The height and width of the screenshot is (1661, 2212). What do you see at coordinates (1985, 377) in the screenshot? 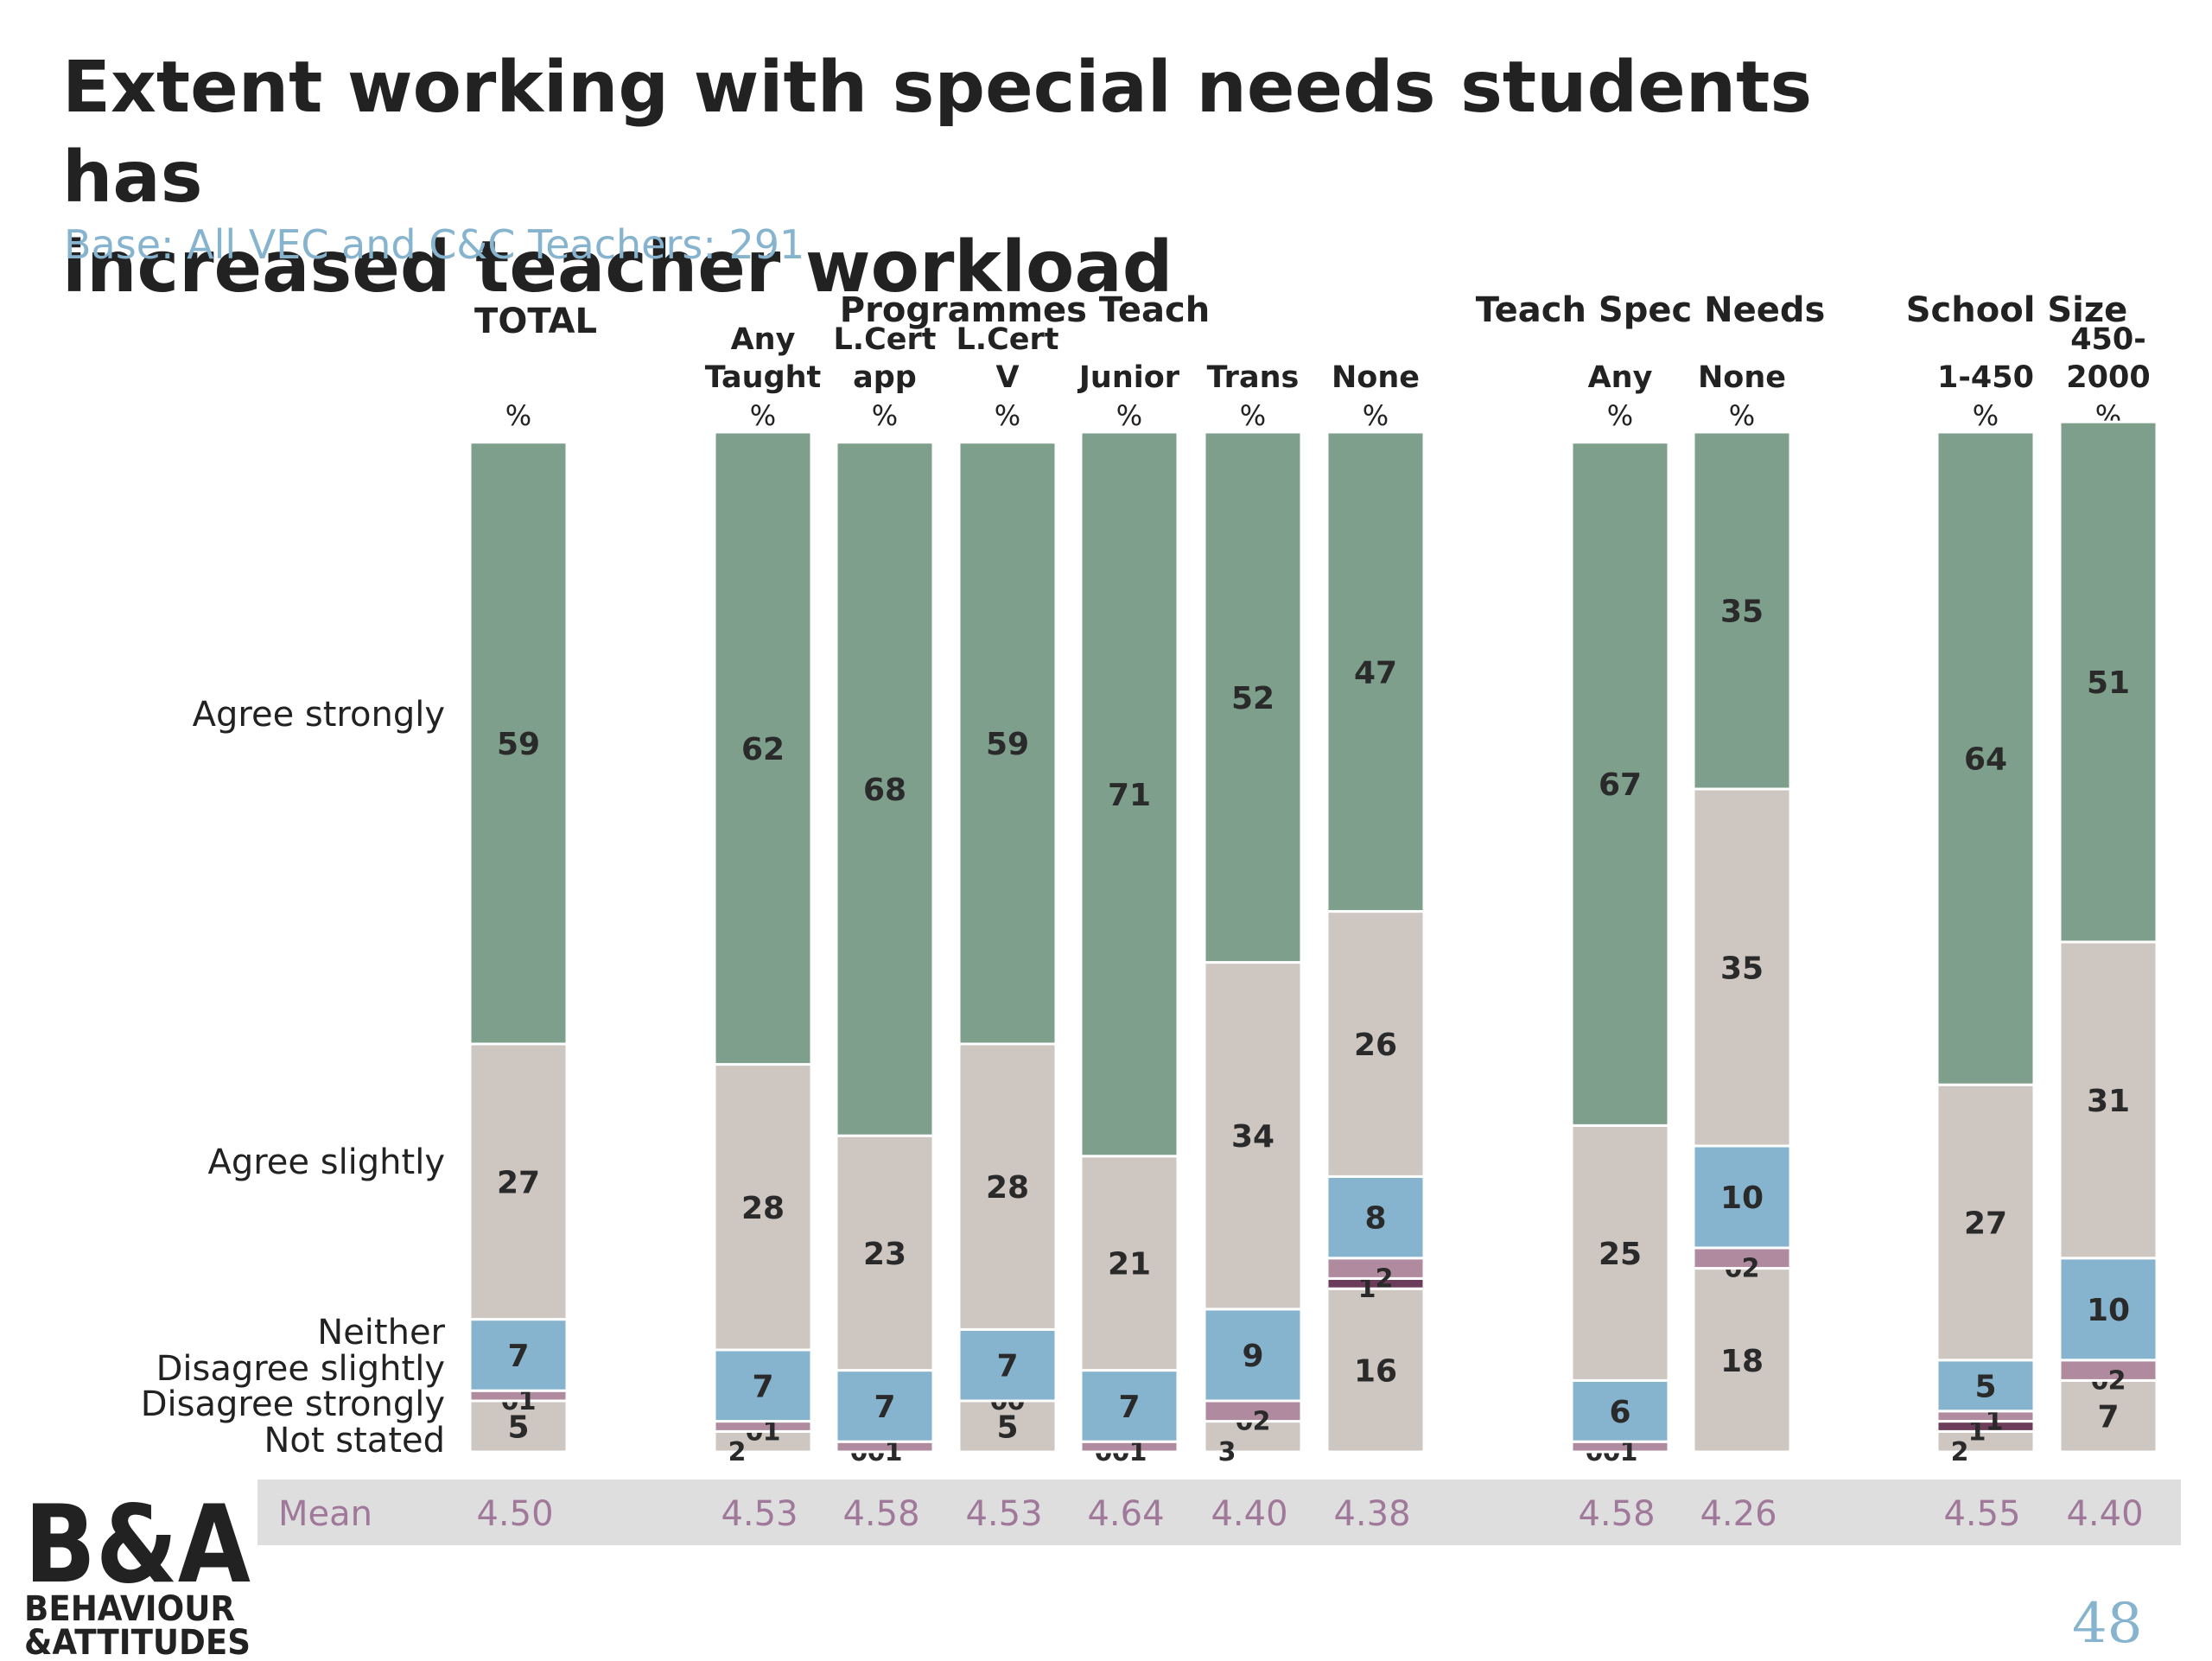
I see `category-label-9-line-0: 1-450` at bounding box center [1985, 377].